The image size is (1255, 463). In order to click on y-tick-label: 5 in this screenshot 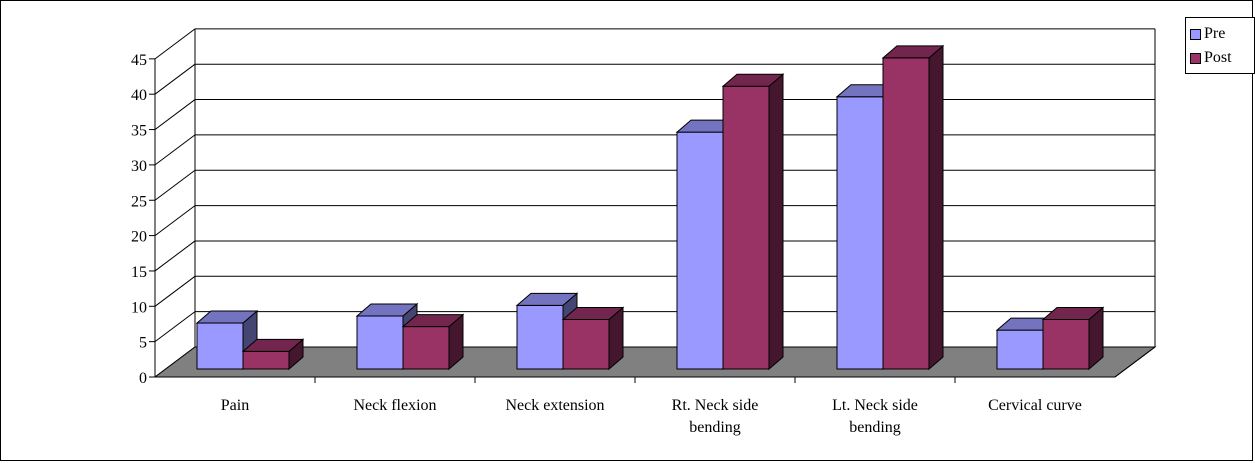, I will do `click(143, 343)`.